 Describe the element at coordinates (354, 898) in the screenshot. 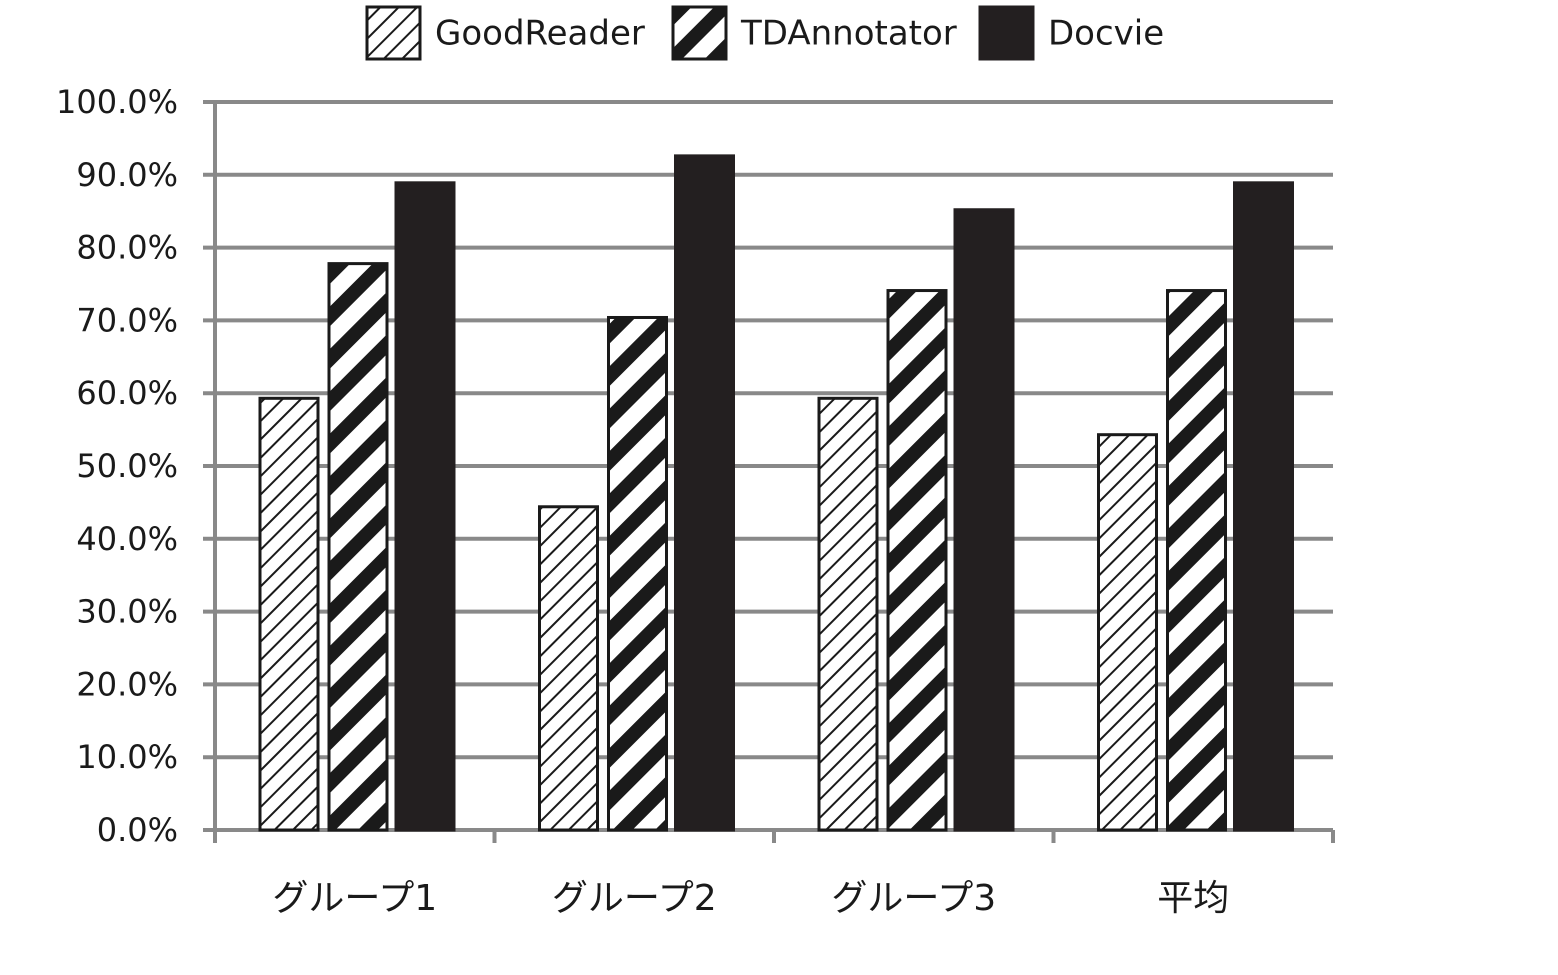

I see `x-tick-label: グループ1` at that location.